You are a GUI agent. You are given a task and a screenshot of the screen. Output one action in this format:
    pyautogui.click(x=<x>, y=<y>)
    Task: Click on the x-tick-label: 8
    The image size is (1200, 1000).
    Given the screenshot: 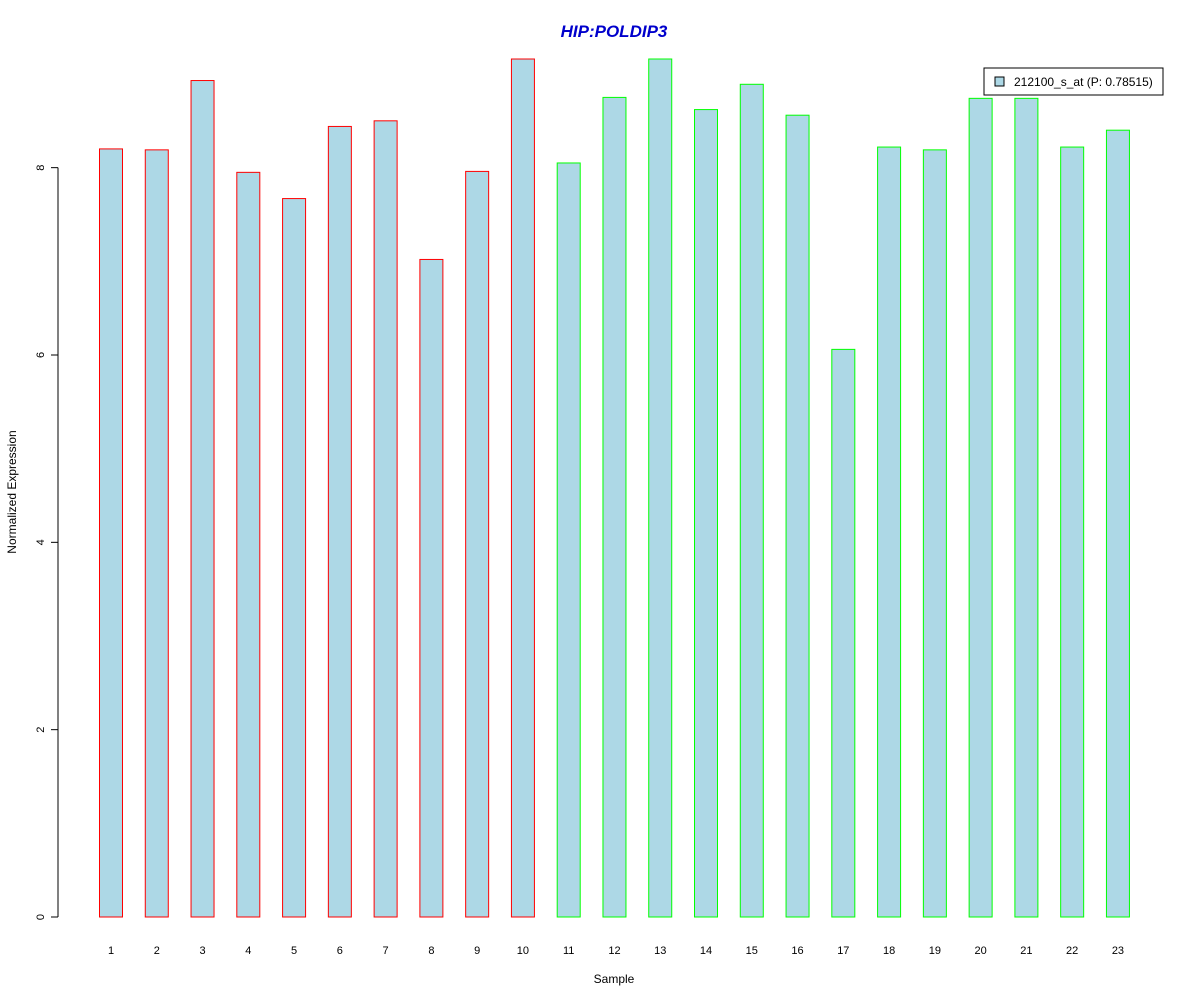 What is the action you would take?
    pyautogui.click(x=431, y=951)
    